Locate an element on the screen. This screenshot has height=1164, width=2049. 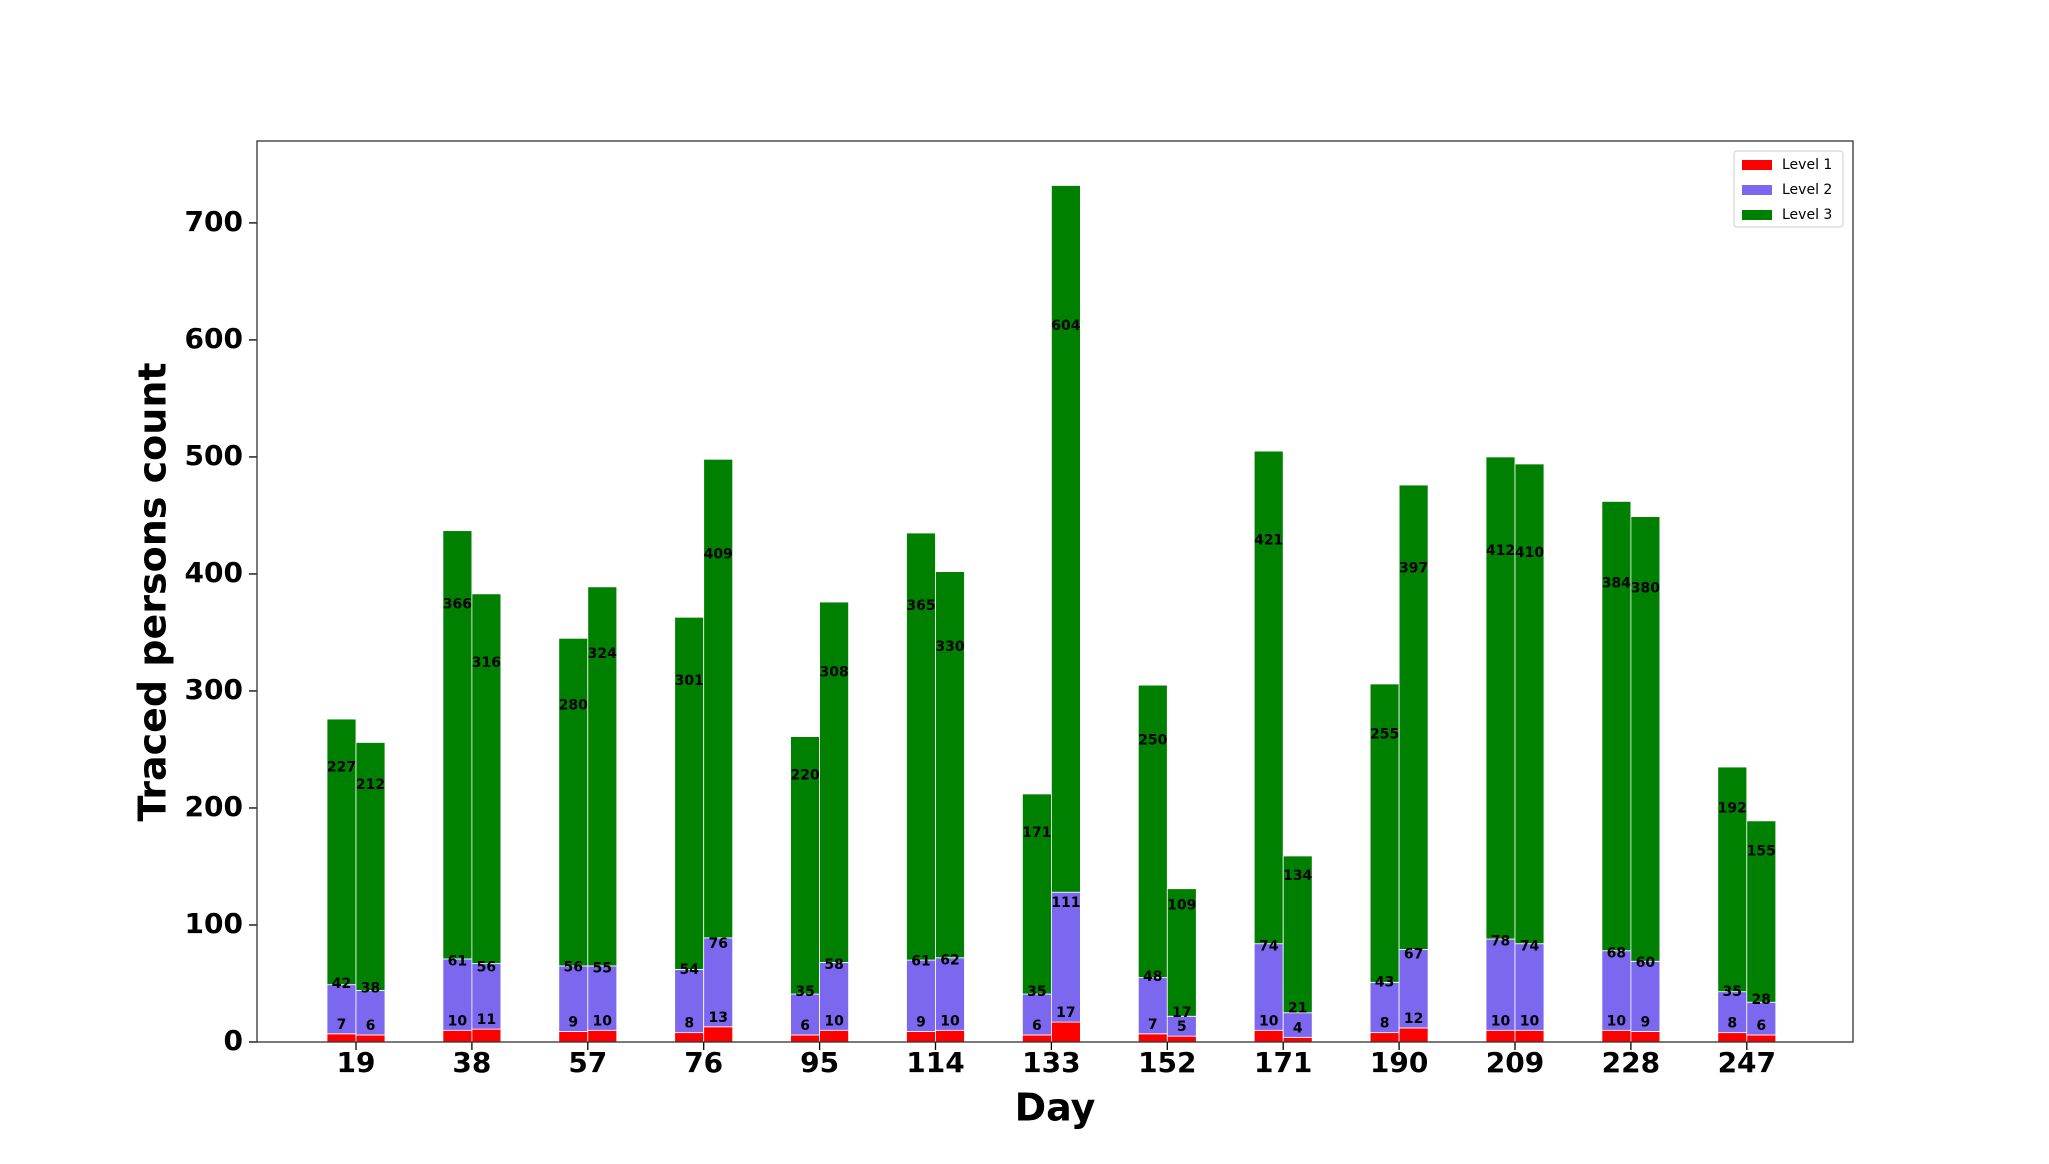
value-label: 61 is located at coordinates (457, 962).